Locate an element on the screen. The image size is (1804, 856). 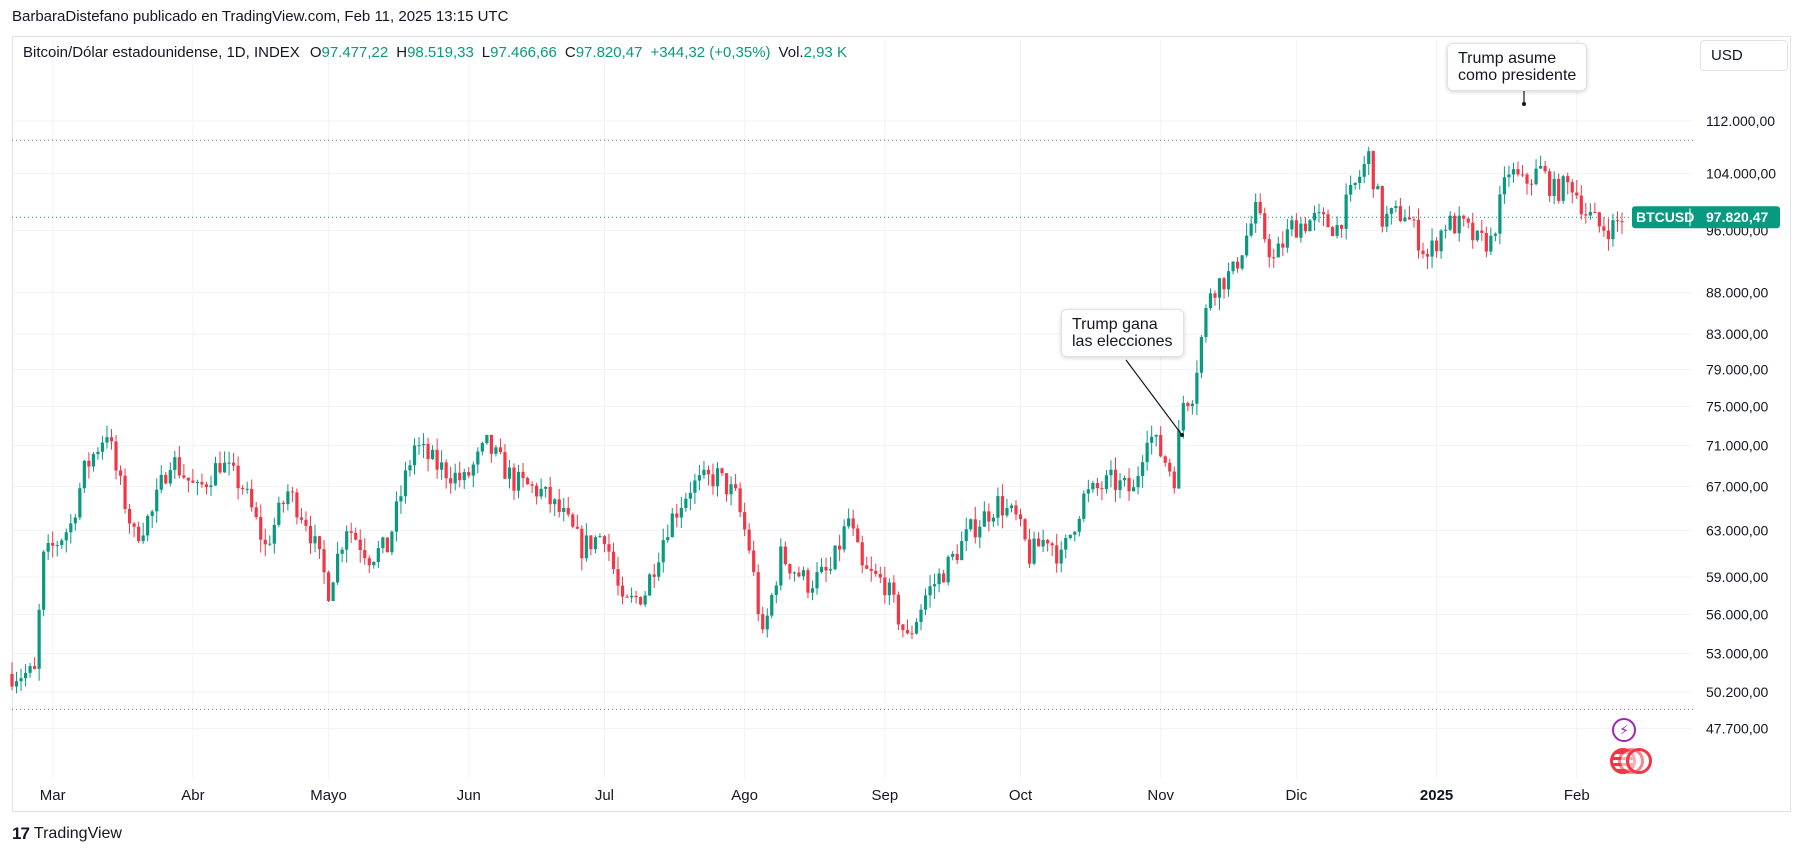
symbol-label: Bitcoin/Dólar estadounidense, 1D, INDEX is located at coordinates (161, 52).